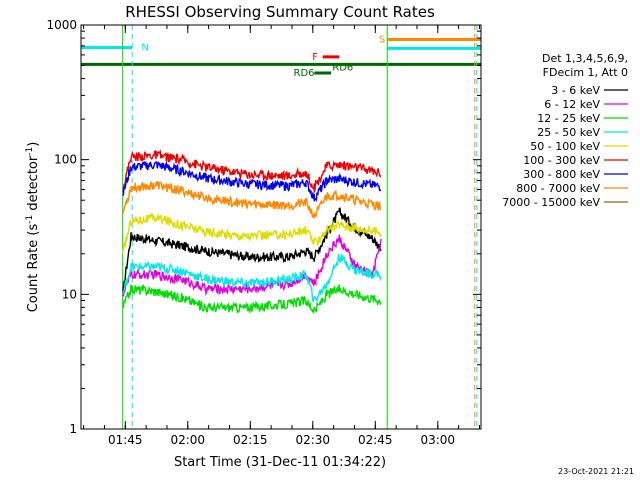 This screenshot has height=480, width=640. I want to click on legend-entry-label: 100 - 300 keV, so click(561, 160).